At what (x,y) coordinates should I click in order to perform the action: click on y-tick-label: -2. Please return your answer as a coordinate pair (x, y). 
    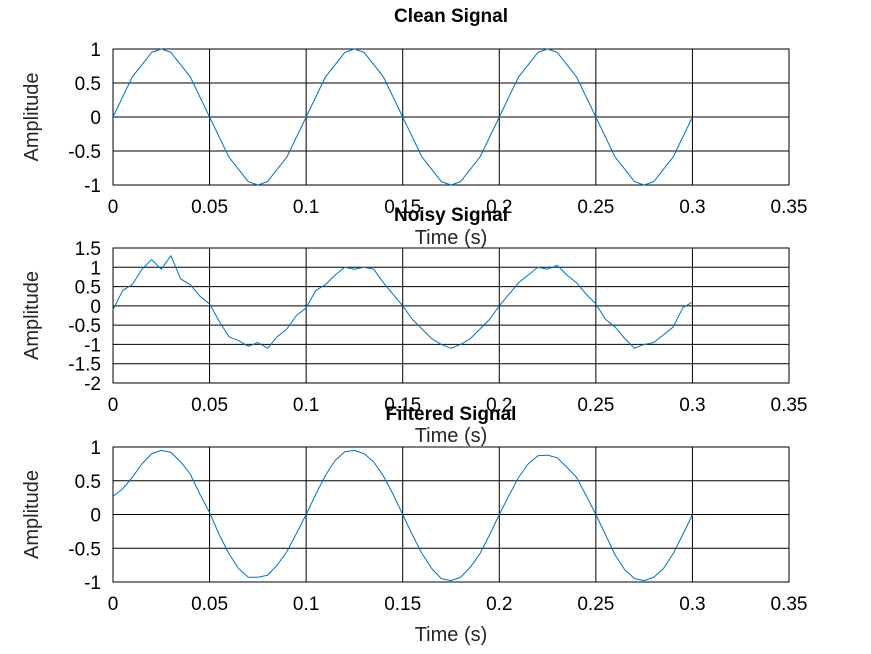
    Looking at the image, I should click on (92, 384).